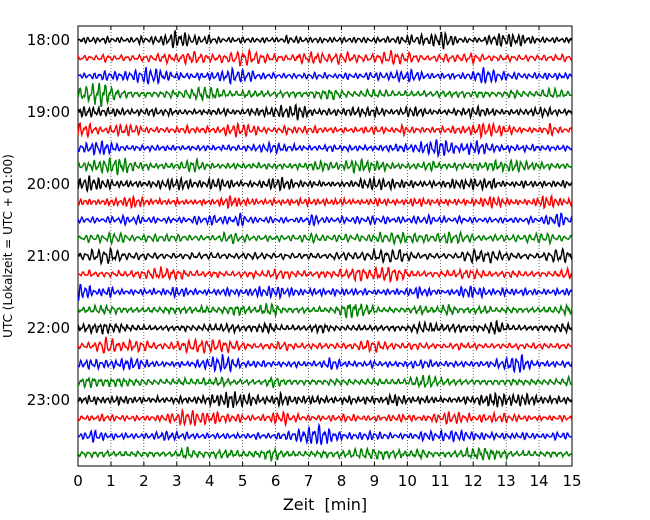 The width and height of the screenshot is (650, 520). What do you see at coordinates (440, 481) in the screenshot?
I see `x-tick-label: 11` at bounding box center [440, 481].